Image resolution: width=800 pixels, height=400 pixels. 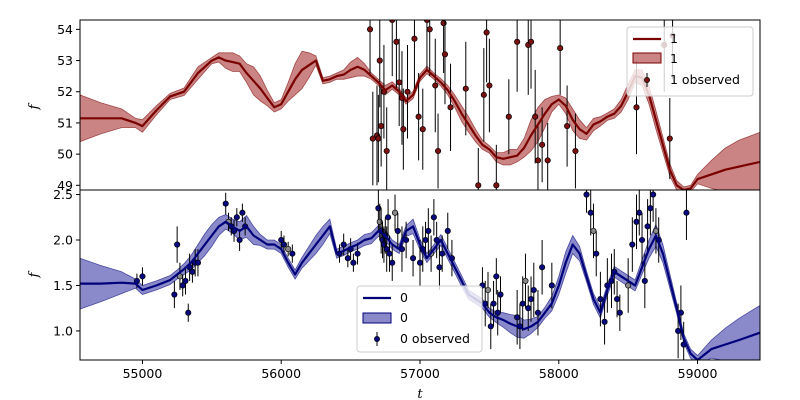 What do you see at coordinates (647, 58) in the screenshot?
I see `top-legend-patch-swatch` at bounding box center [647, 58].